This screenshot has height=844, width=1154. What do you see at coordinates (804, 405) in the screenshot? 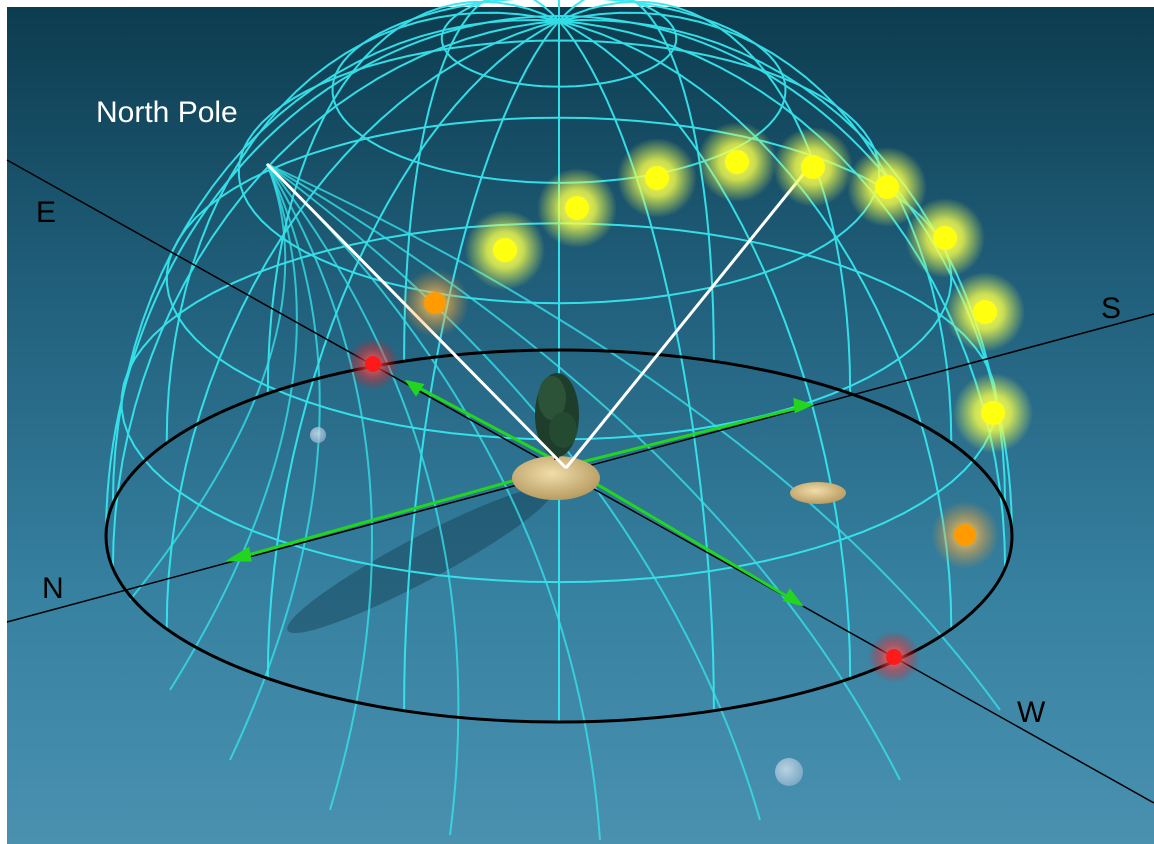
I see `arrow-south-head` at bounding box center [804, 405].